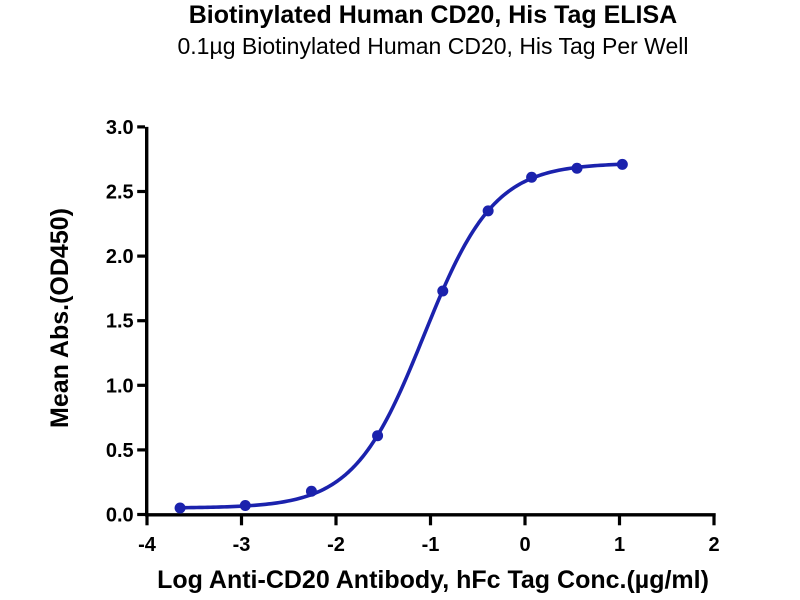 The width and height of the screenshot is (800, 600). Describe the element at coordinates (431, 545) in the screenshot. I see `x-tick-label: -1` at that location.